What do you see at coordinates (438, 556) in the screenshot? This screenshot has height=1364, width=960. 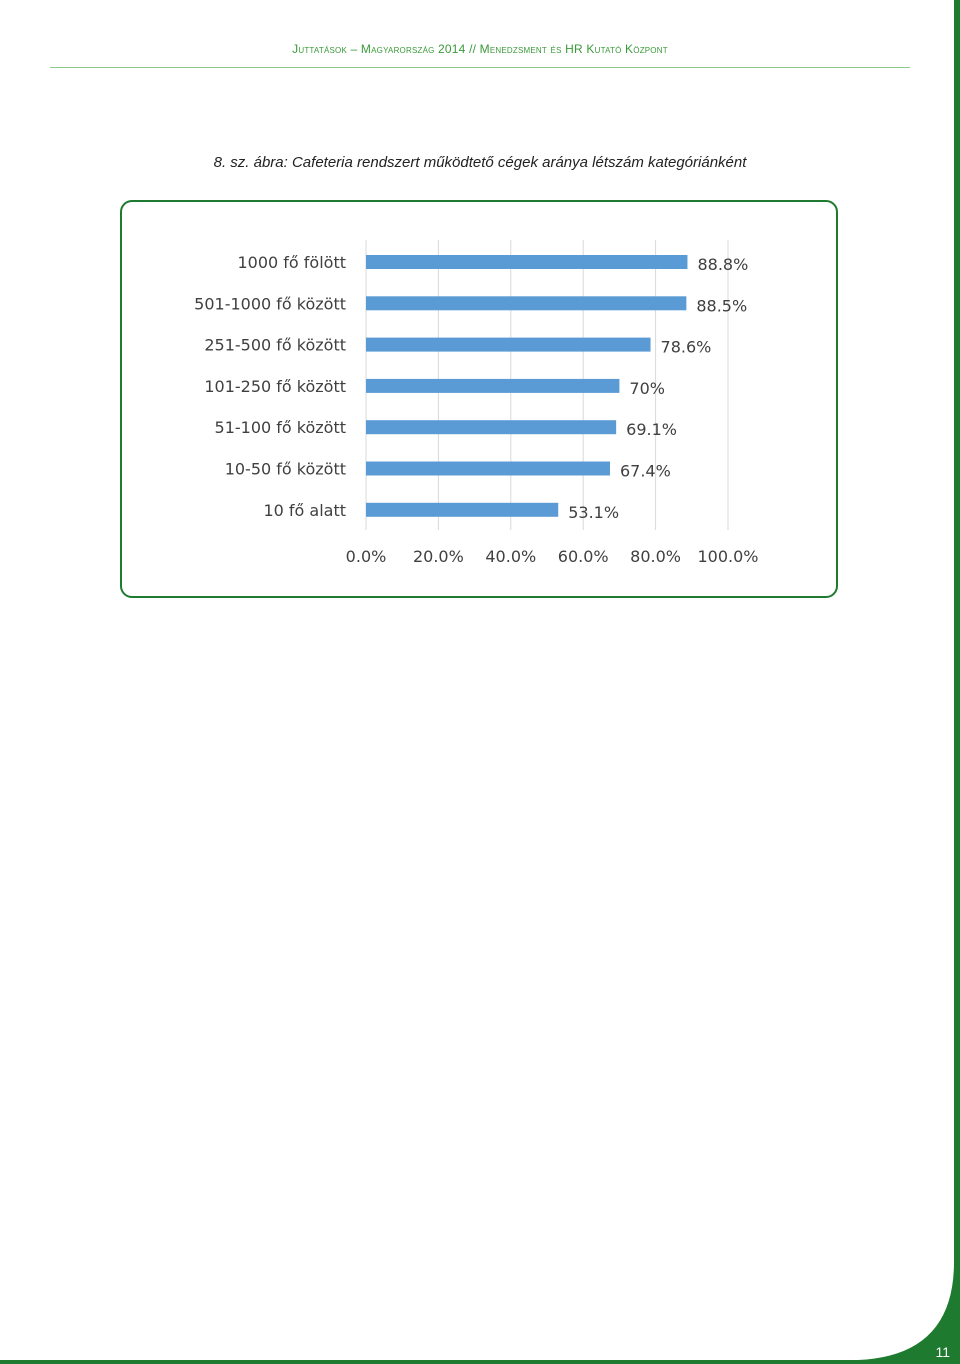 I see `x-tick-label: 20.0%` at bounding box center [438, 556].